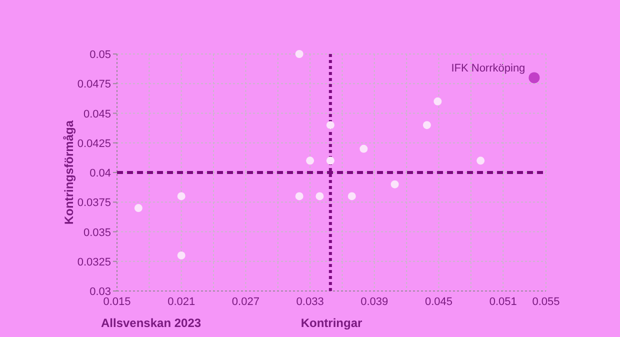 This screenshot has height=337, width=620. What do you see at coordinates (310, 302) in the screenshot?
I see `x-tick-label: 0.033` at bounding box center [310, 302].